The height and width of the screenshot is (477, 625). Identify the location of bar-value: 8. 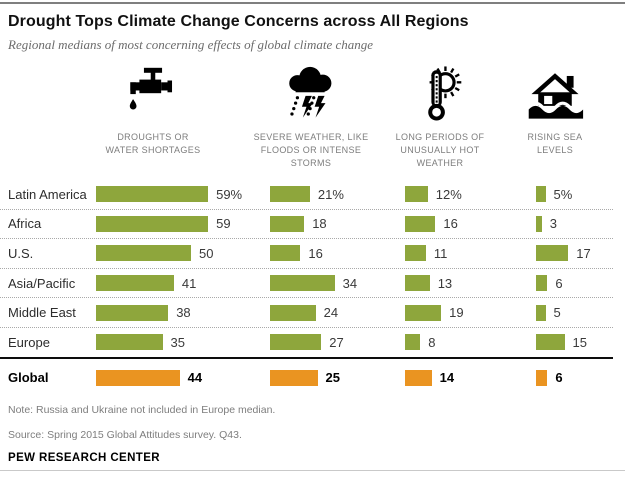
(432, 342).